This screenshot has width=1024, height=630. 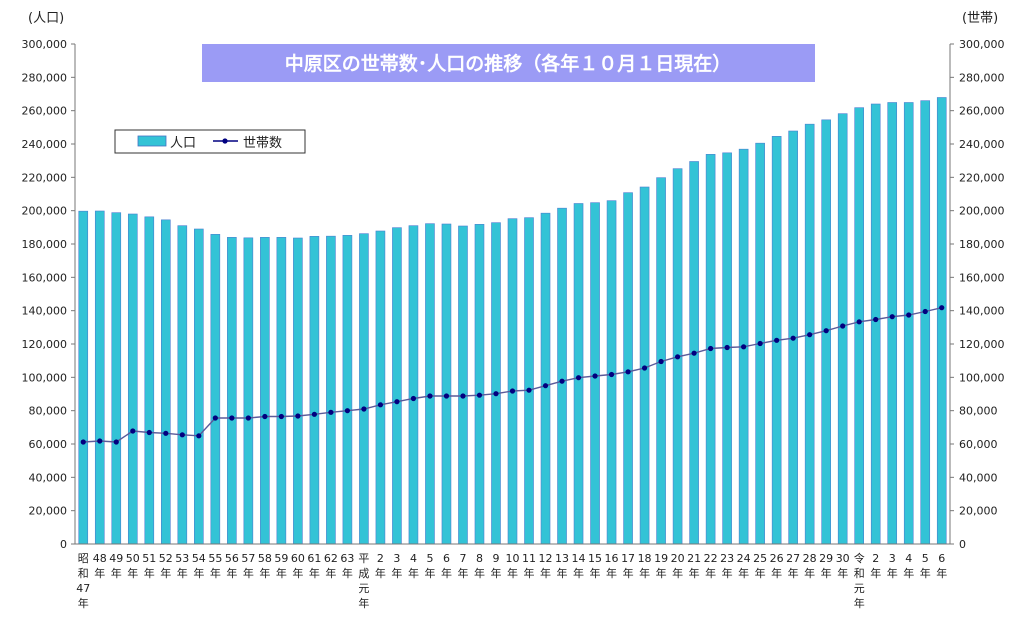 I want to click on x-tick-label: 30 年, so click(x=843, y=566).